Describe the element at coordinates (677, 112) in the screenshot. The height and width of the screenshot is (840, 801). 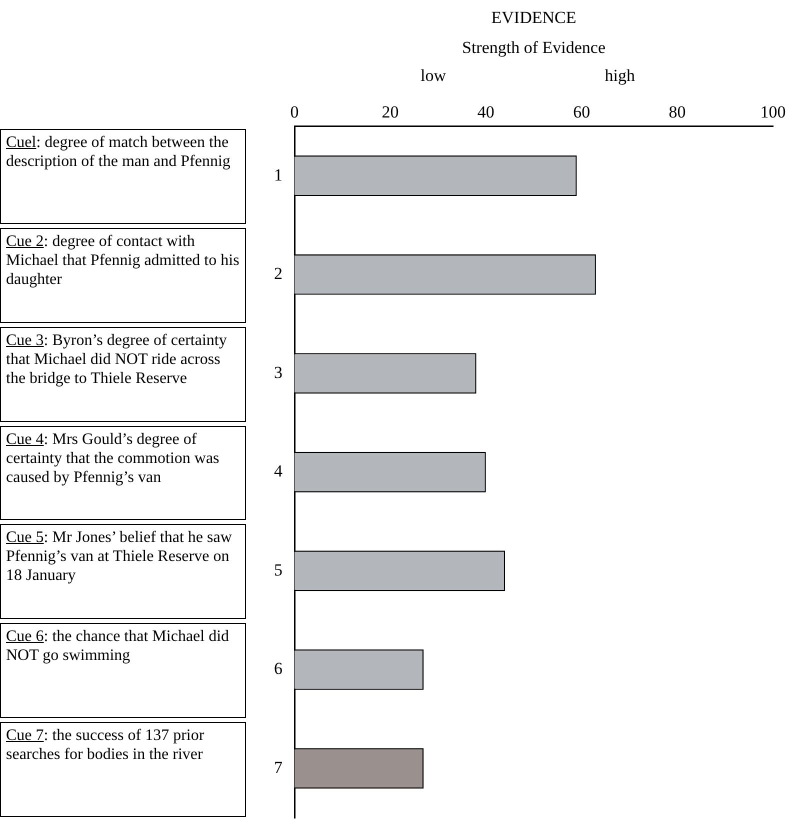
I see `x-tick-label: 80` at that location.